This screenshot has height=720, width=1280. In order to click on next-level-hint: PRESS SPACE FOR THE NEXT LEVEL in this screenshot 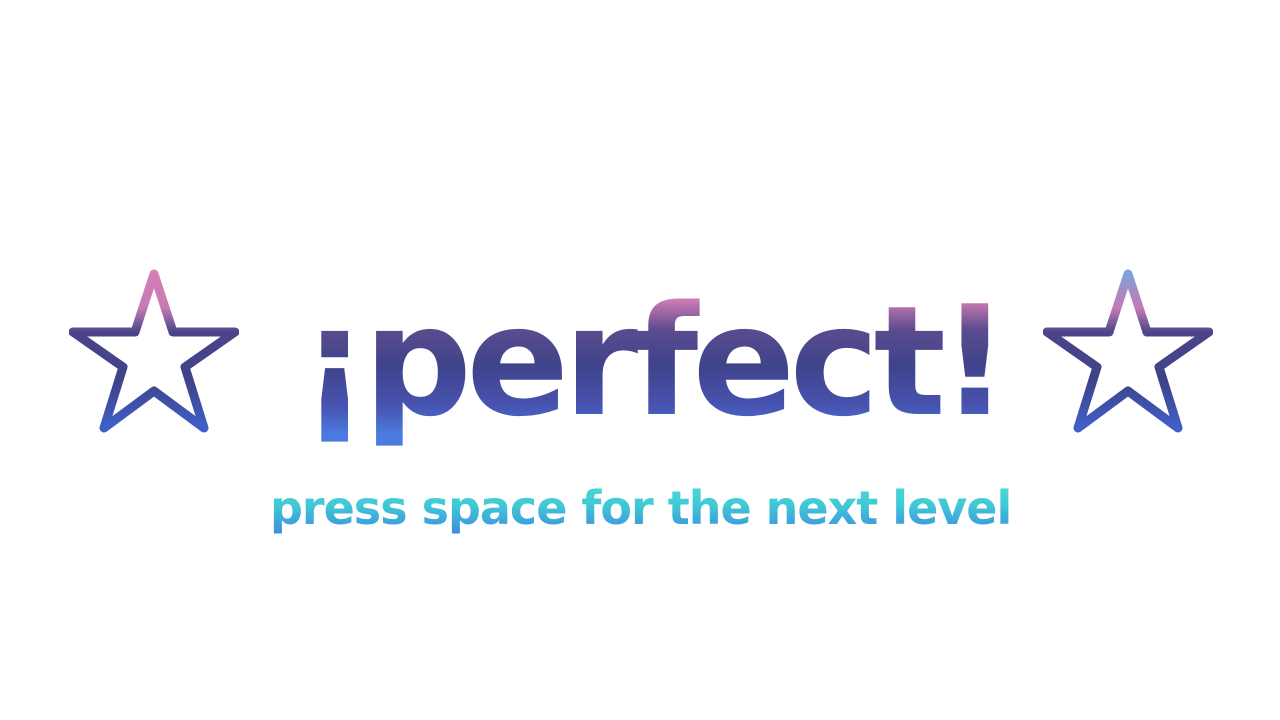, I will do `click(641, 508)`.